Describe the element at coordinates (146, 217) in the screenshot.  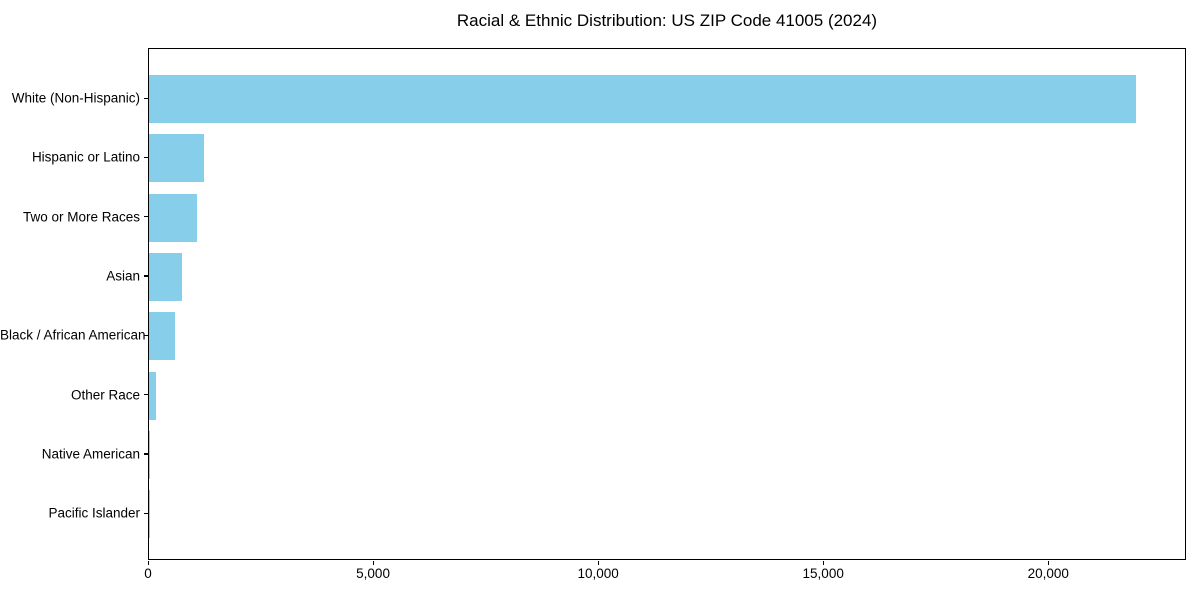
I see `ytick-mark-two-or-more-races` at that location.